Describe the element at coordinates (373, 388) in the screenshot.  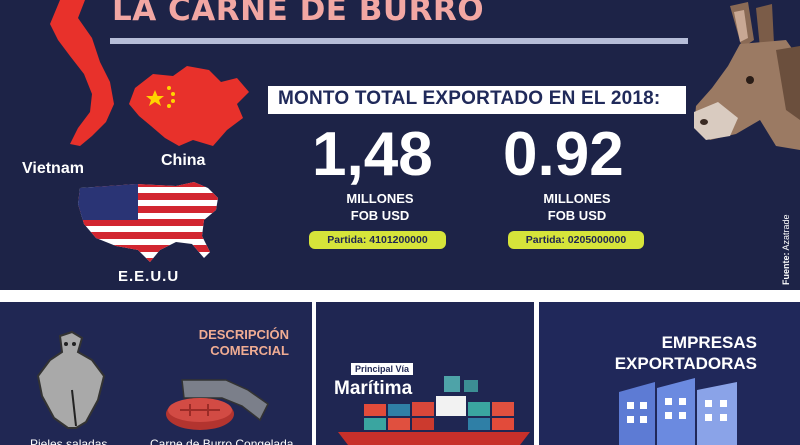
I see `shipping-mode: Marítima` at that location.